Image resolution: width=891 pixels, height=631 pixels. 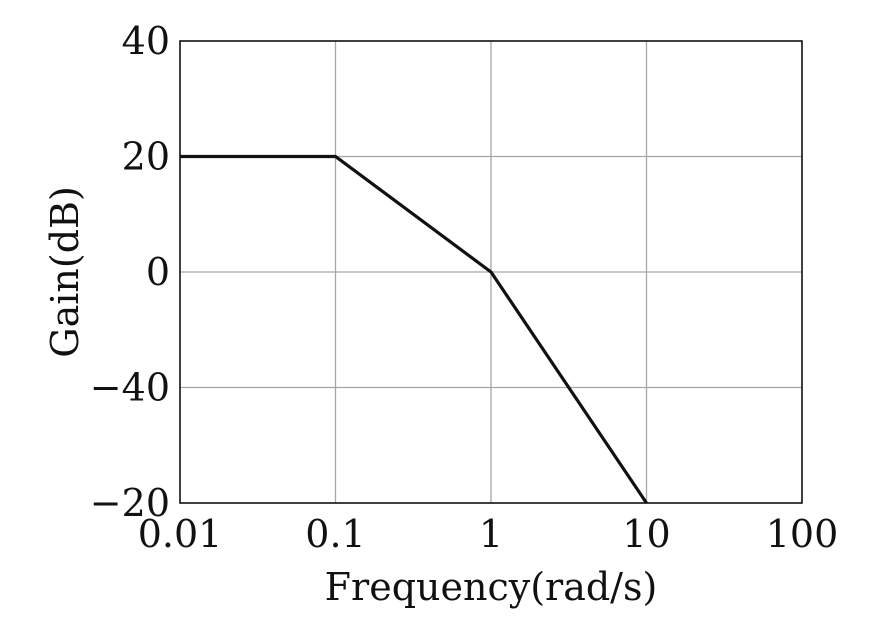 What do you see at coordinates (491, 534) in the screenshot?
I see `x-tick-label: 1` at bounding box center [491, 534].